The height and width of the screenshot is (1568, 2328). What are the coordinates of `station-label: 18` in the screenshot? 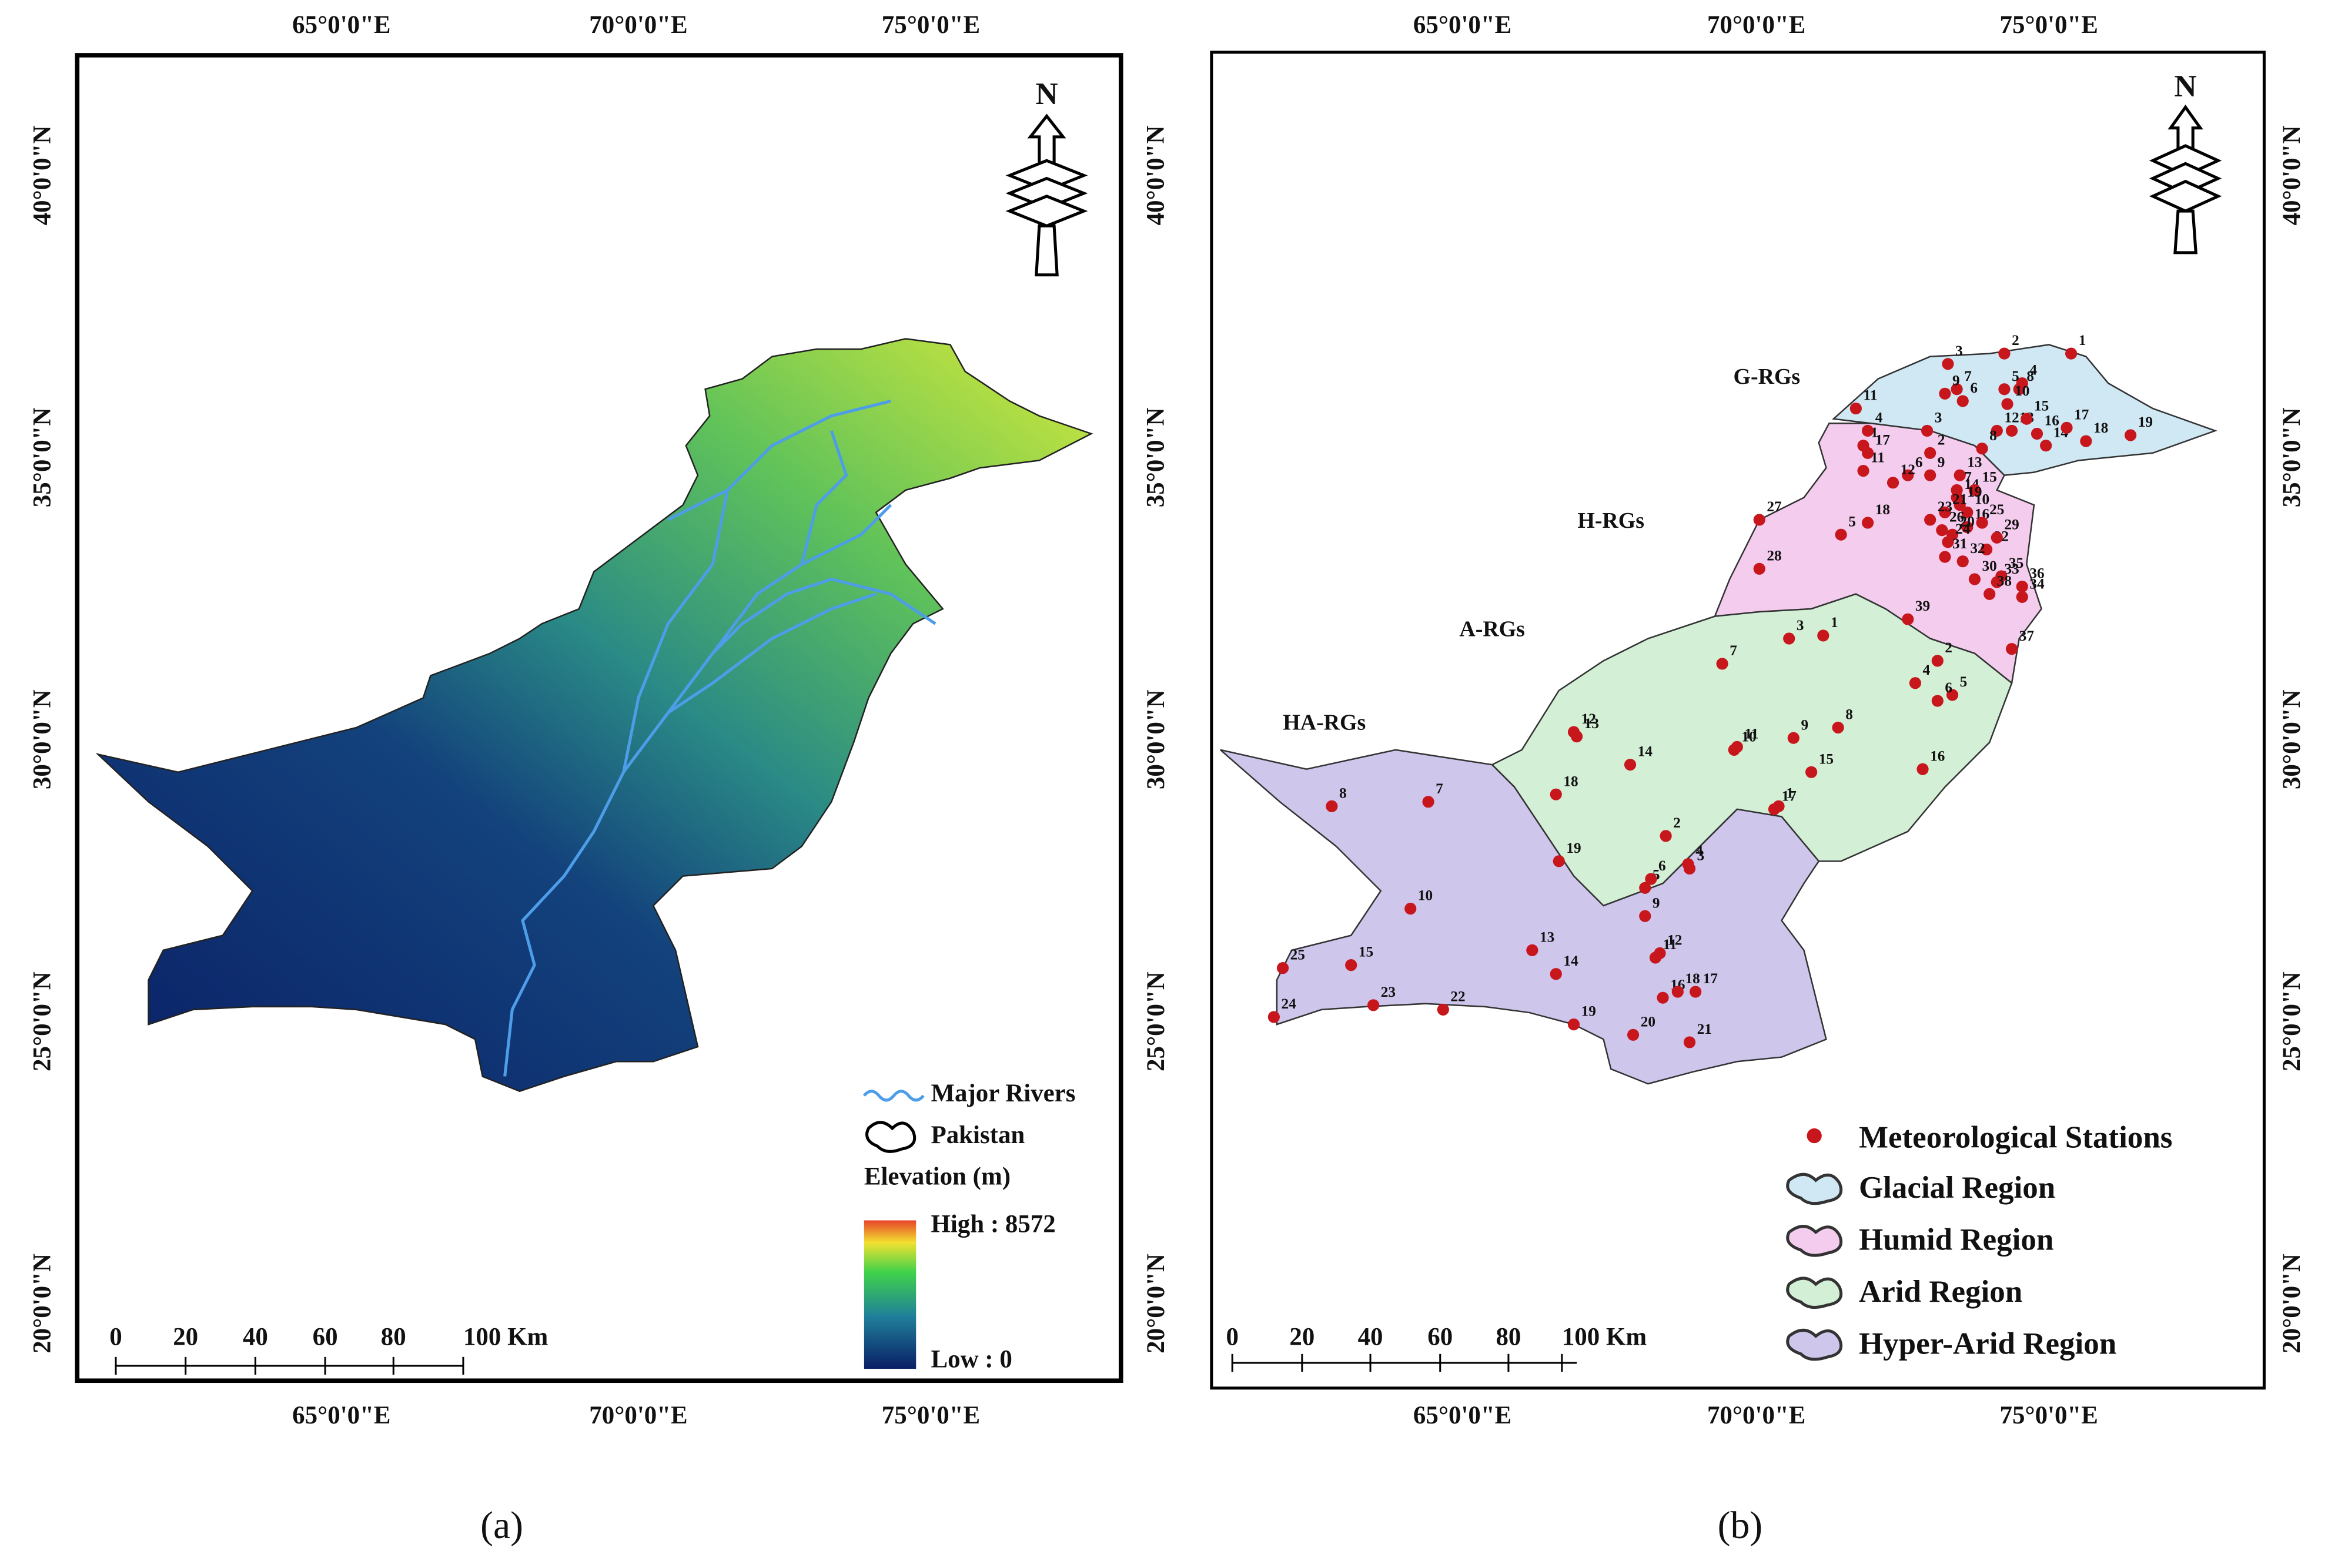 It's located at (1882, 509).